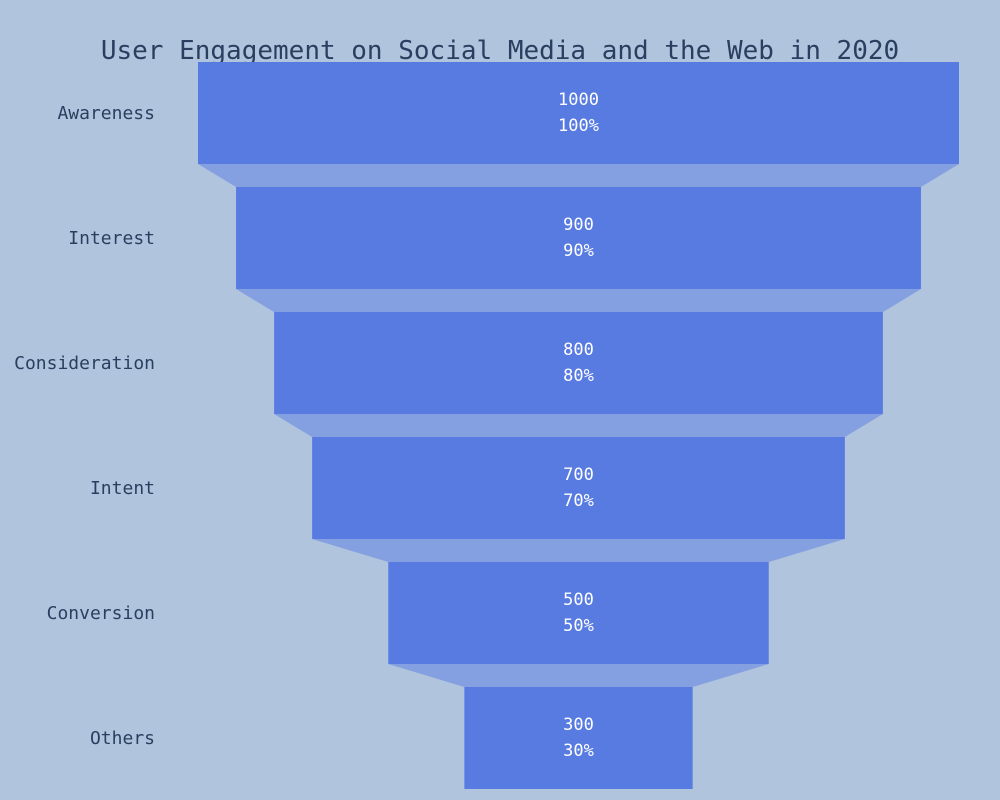 Image resolution: width=1000 pixels, height=800 pixels. Describe the element at coordinates (101, 613) in the screenshot. I see `stage-label-conversion: Conversion` at that location.